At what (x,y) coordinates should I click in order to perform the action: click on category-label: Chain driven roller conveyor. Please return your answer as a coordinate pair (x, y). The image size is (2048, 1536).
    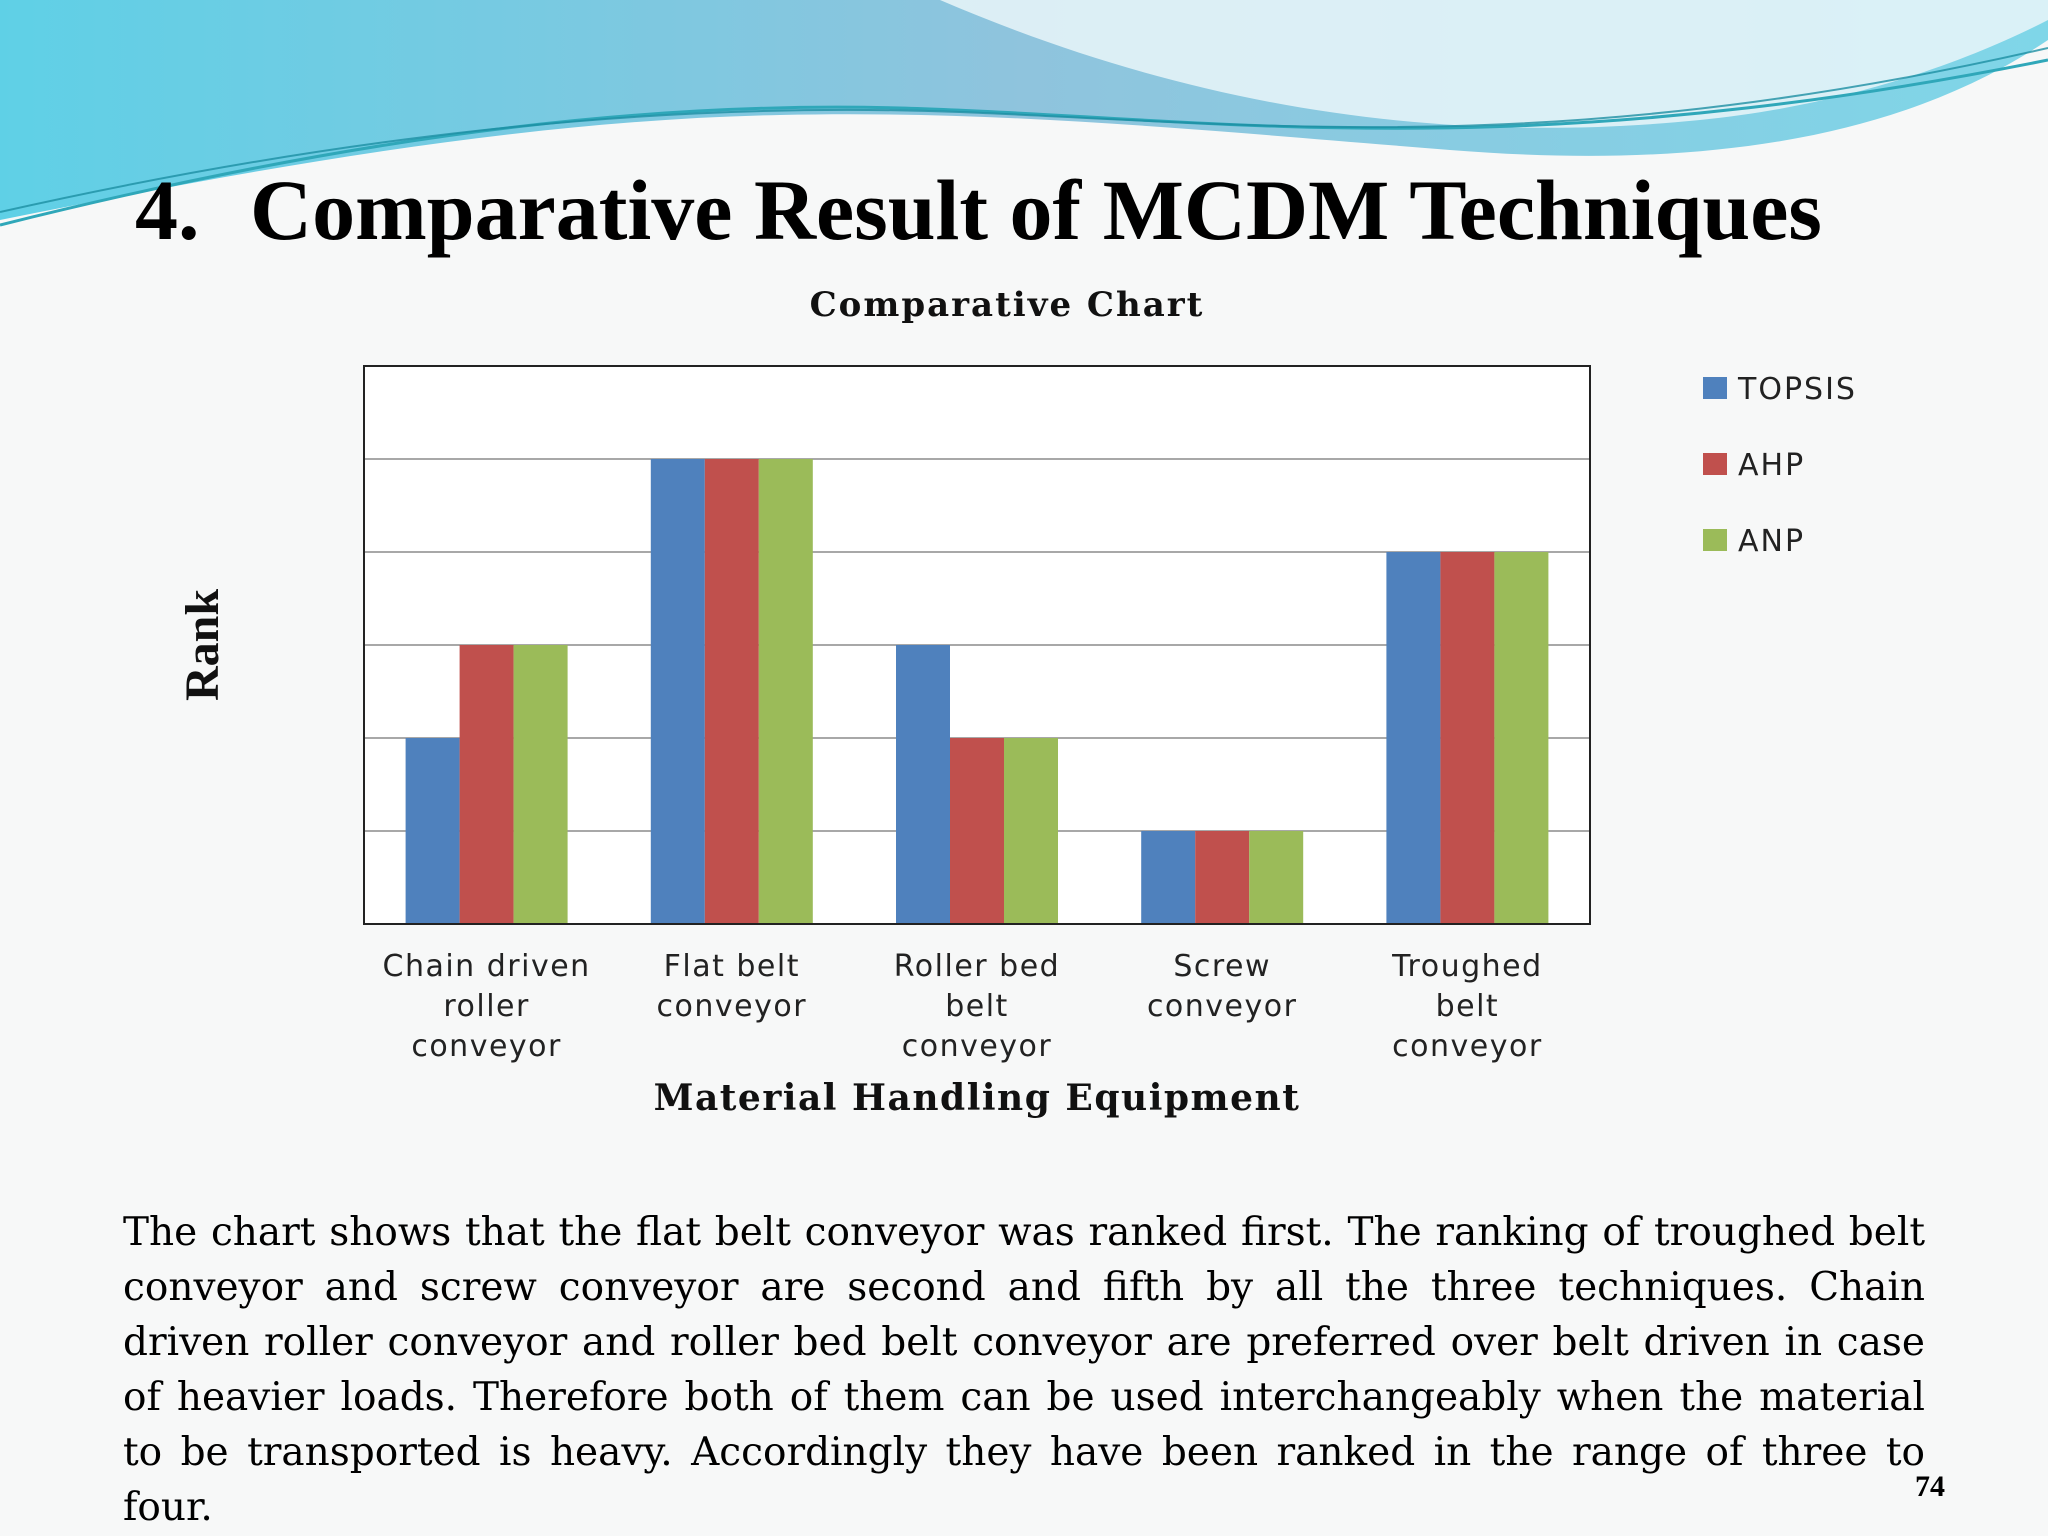
    Looking at the image, I should click on (487, 1006).